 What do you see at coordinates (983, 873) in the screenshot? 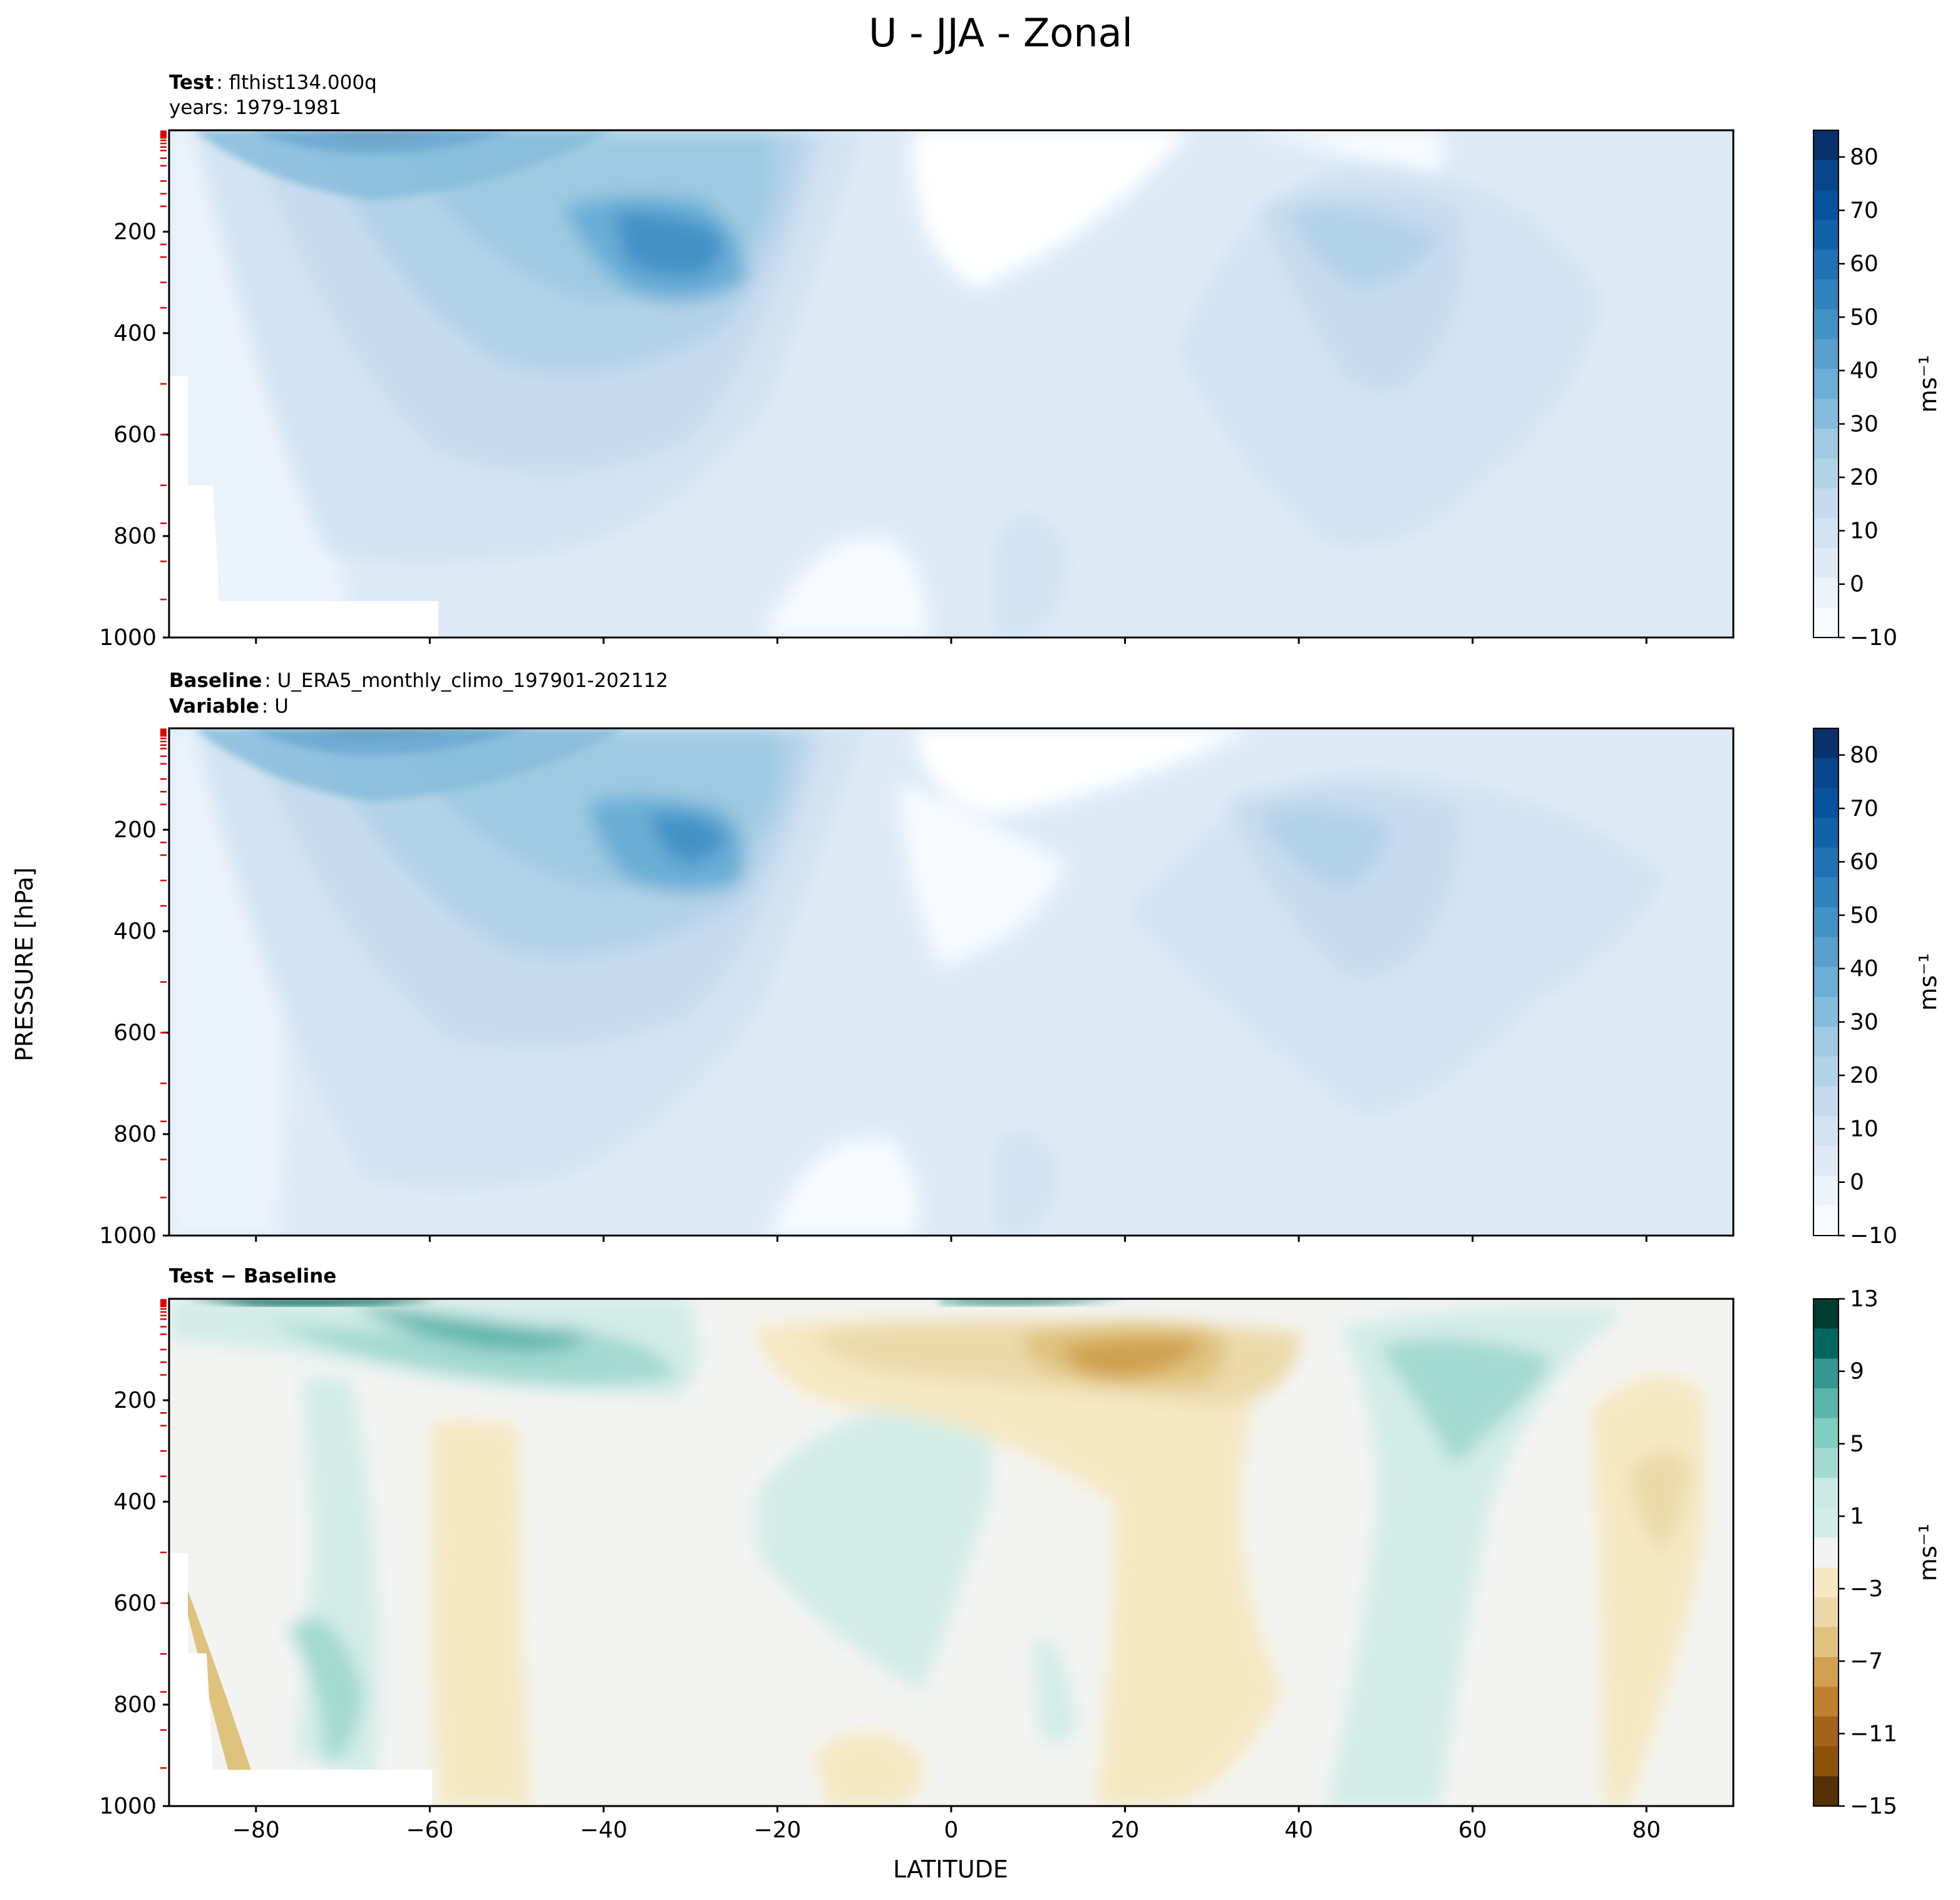
I see `baseline-tropical-weak` at bounding box center [983, 873].